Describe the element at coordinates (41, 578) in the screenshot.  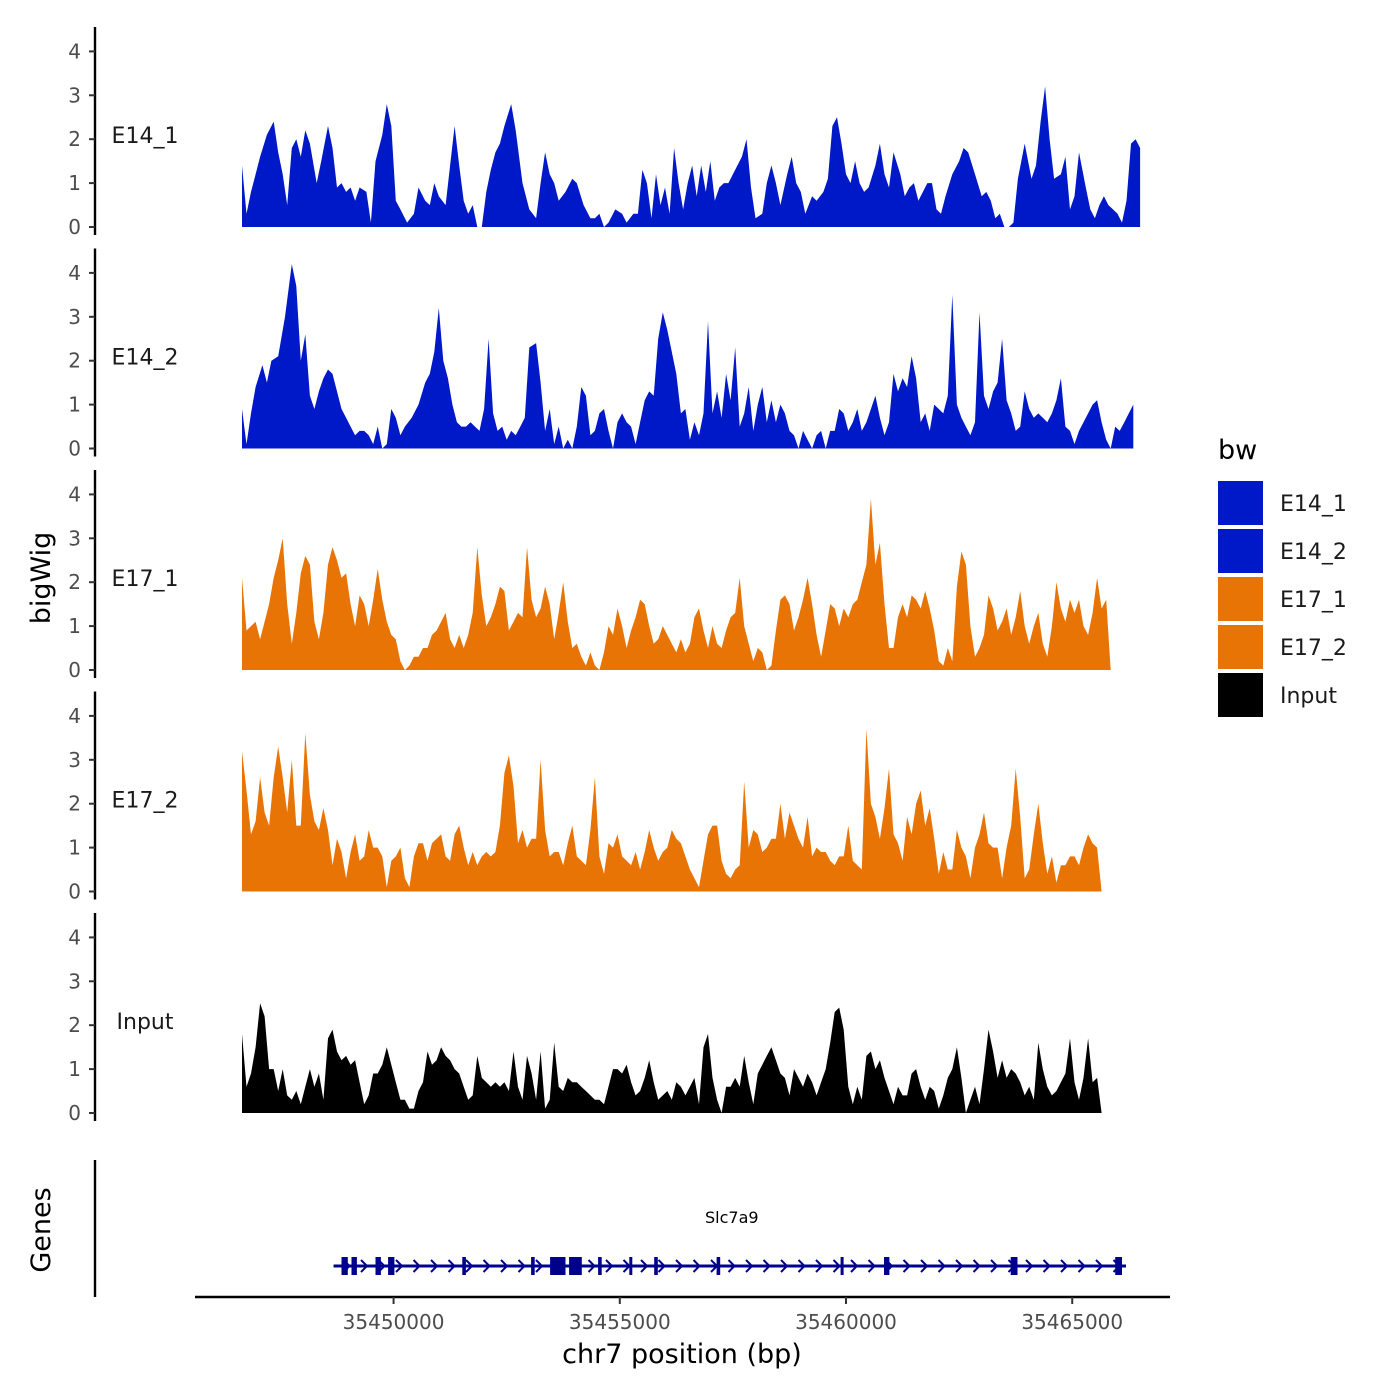
I see `y-axis-title: bigWig` at that location.